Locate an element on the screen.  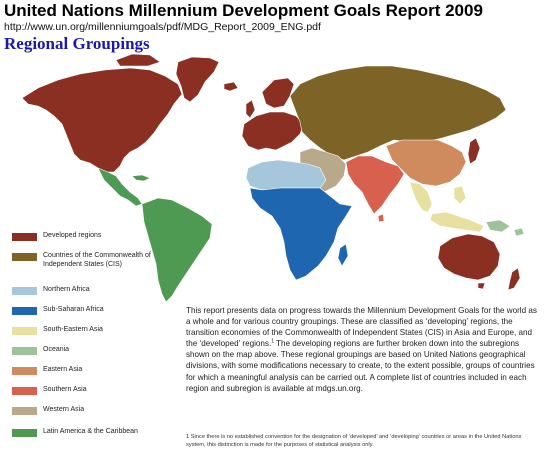
legend-label: Latin America & the Caribbean is located at coordinates (90, 431).